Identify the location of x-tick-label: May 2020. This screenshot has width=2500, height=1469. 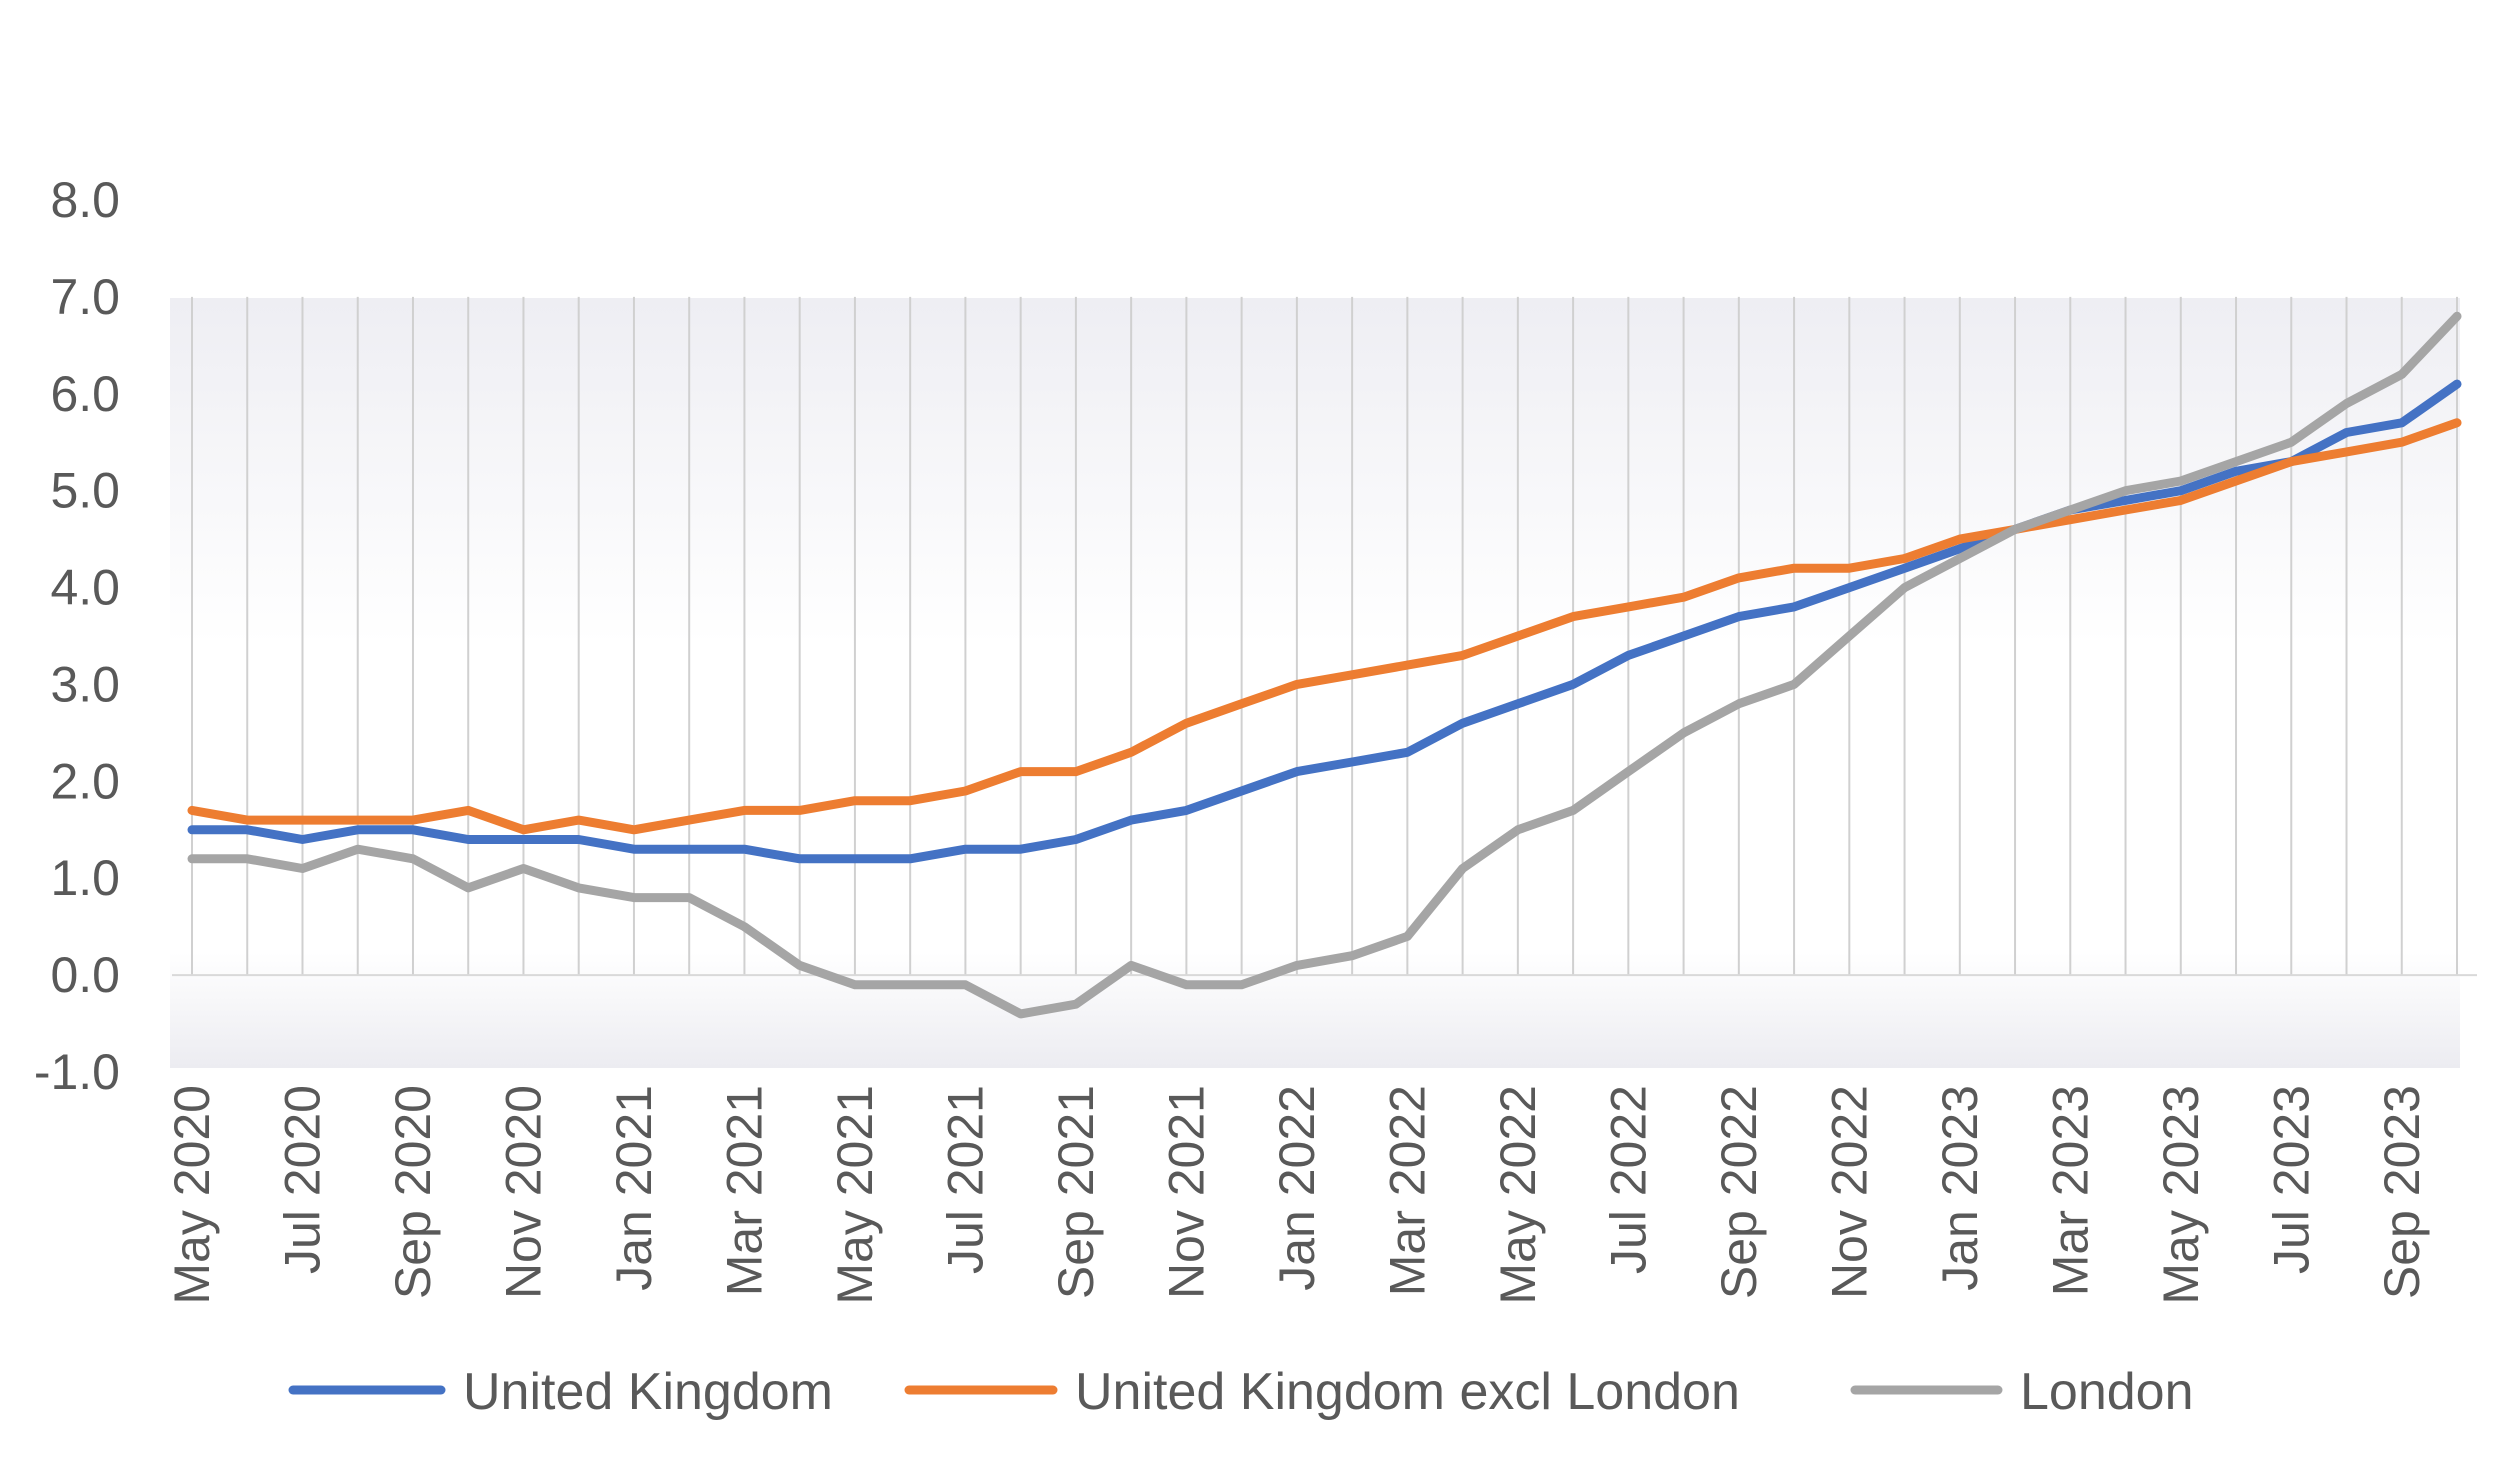
(192, 1195).